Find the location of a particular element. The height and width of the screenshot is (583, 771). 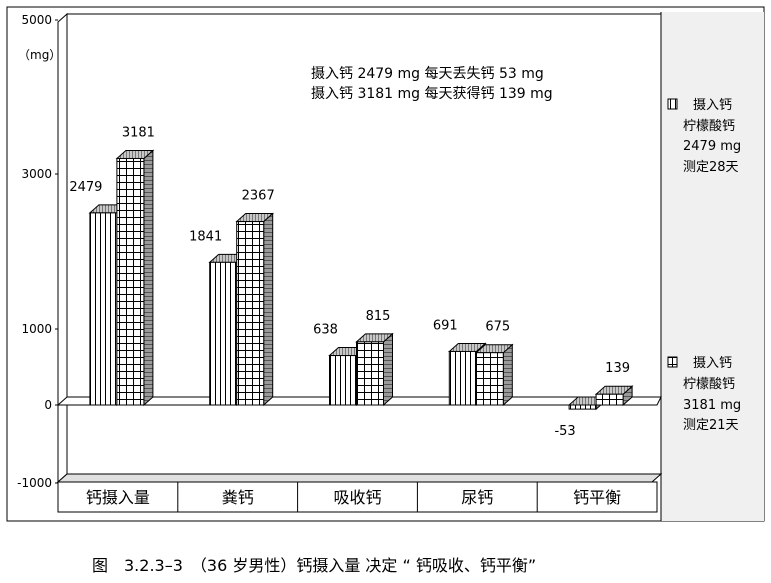

legend-2-line-4: 测定21天 is located at coordinates (711, 425).